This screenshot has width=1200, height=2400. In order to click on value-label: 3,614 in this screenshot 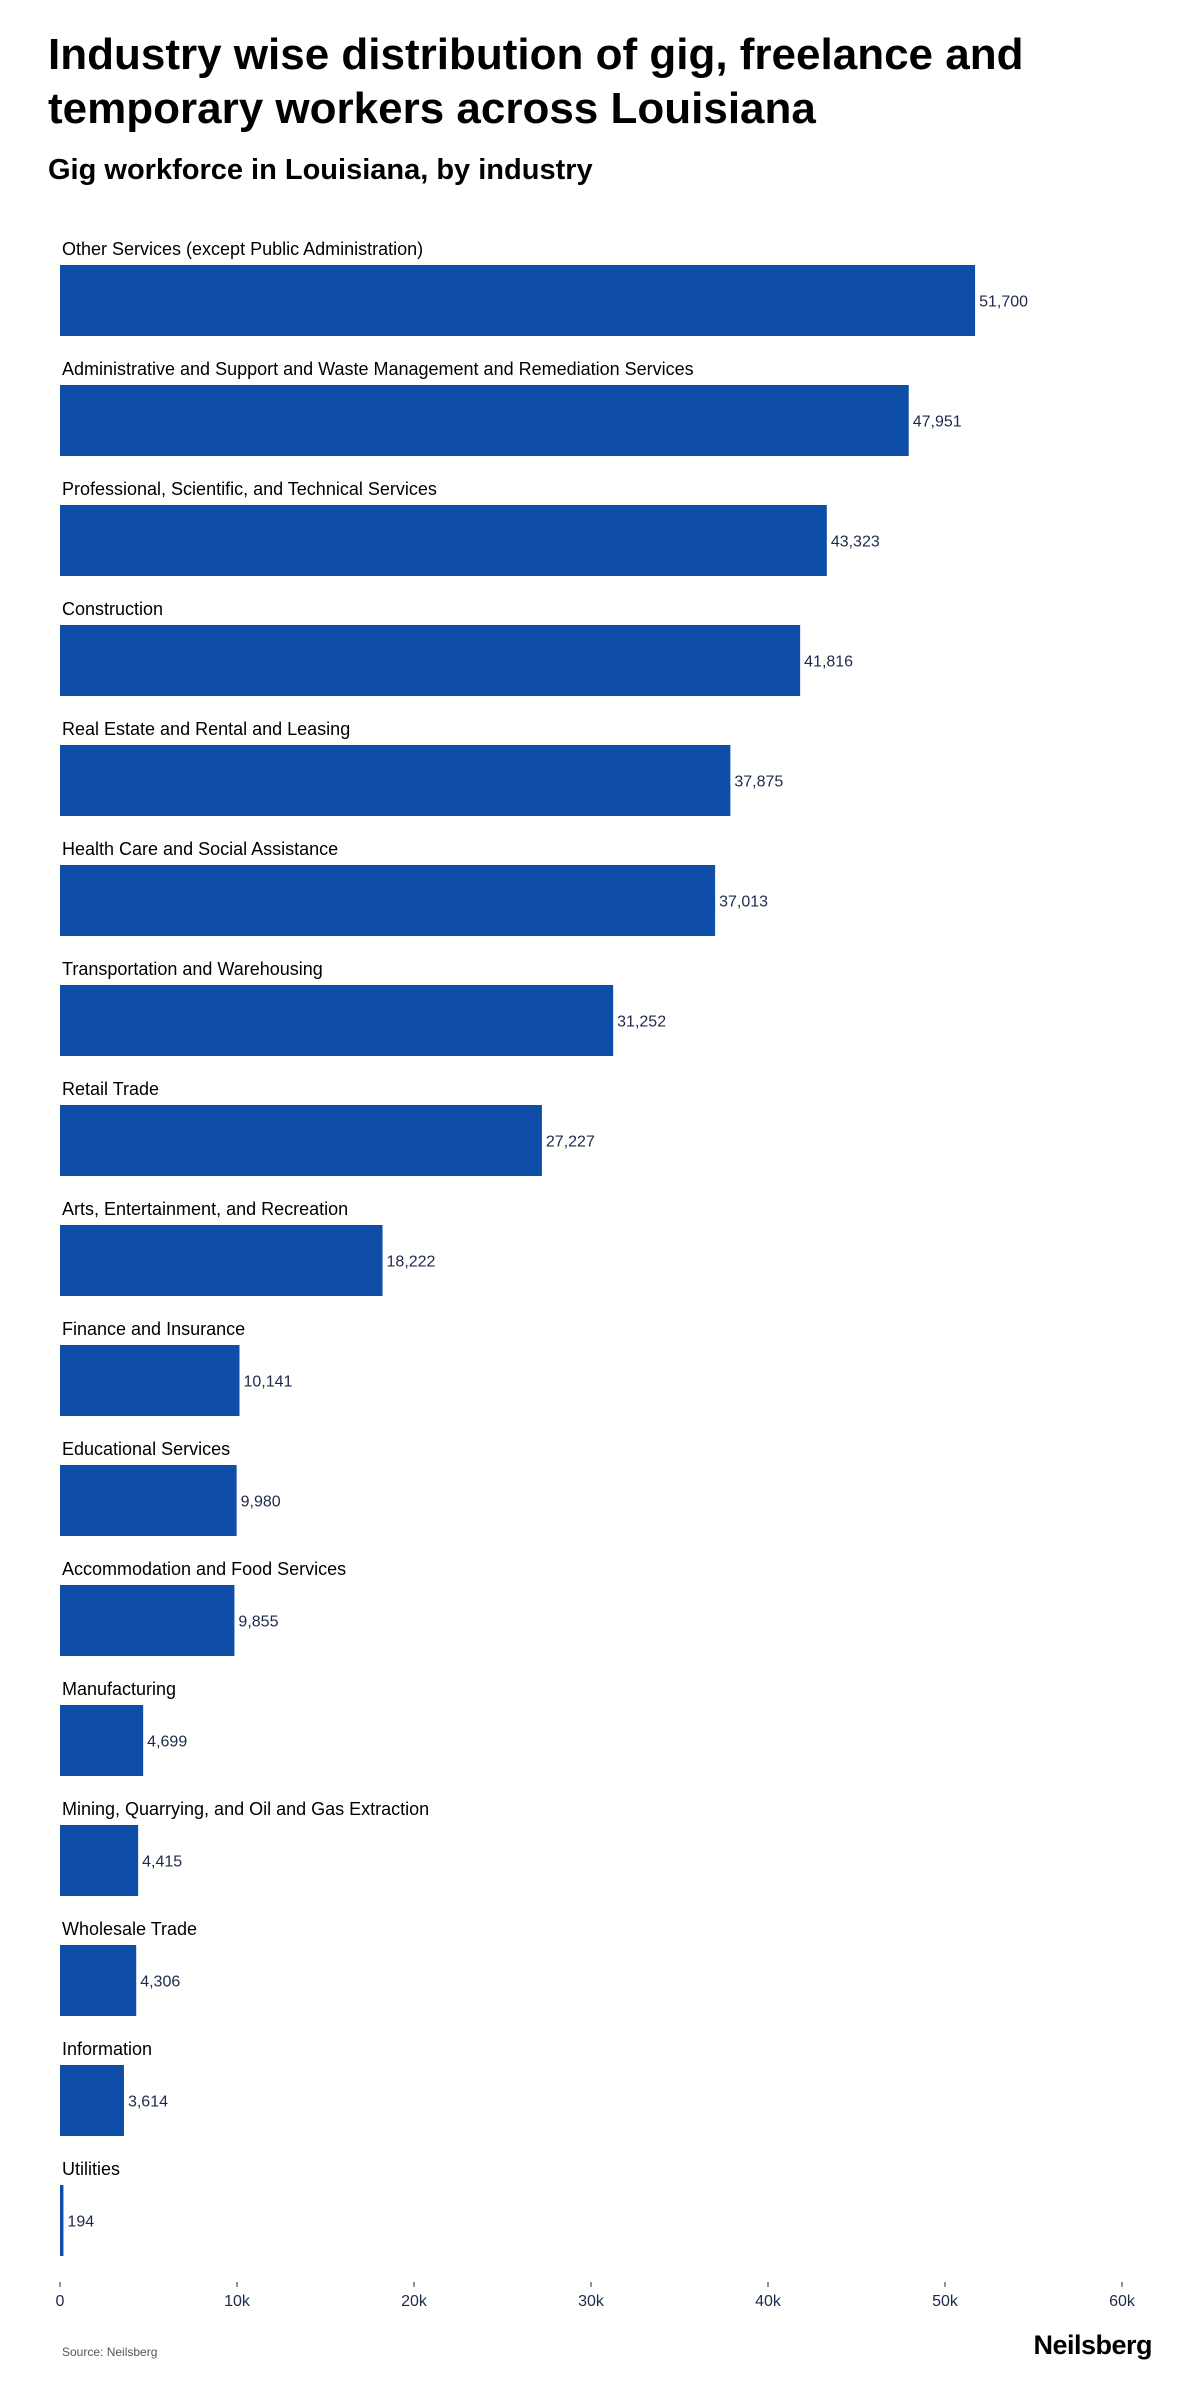, I will do `click(148, 2102)`.